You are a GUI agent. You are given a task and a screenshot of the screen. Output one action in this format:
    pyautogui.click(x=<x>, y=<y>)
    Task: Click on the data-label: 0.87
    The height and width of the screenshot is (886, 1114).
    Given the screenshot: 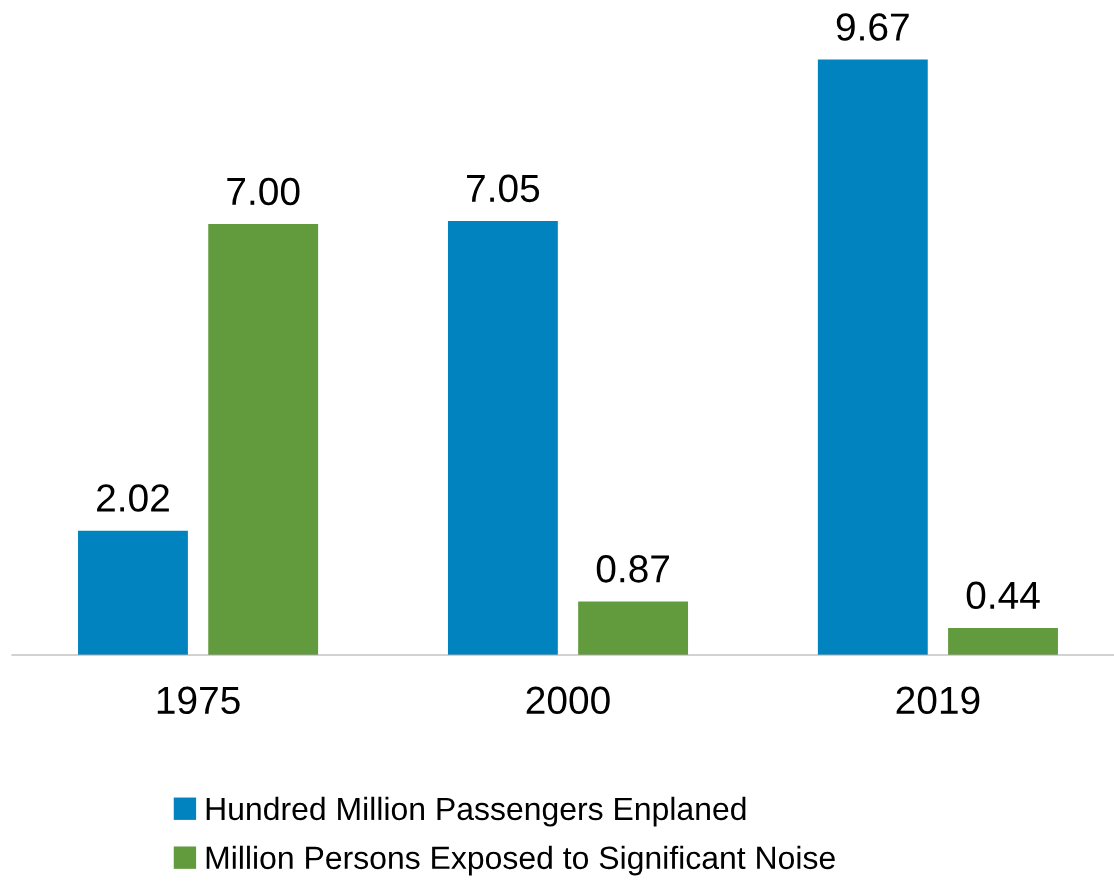 What is the action you would take?
    pyautogui.click(x=632, y=569)
    